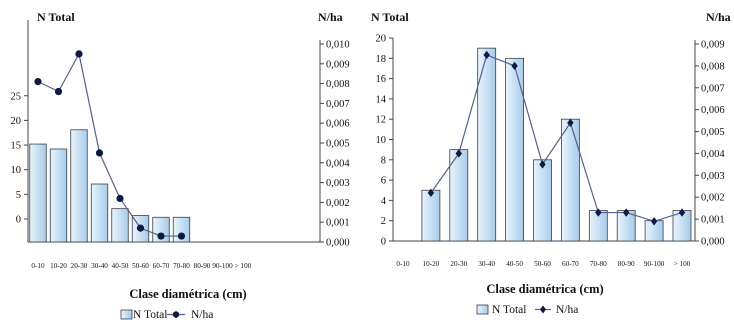  Describe the element at coordinates (713, 132) in the screenshot. I see `right-chart-y2tick-label: 0,005` at that location.